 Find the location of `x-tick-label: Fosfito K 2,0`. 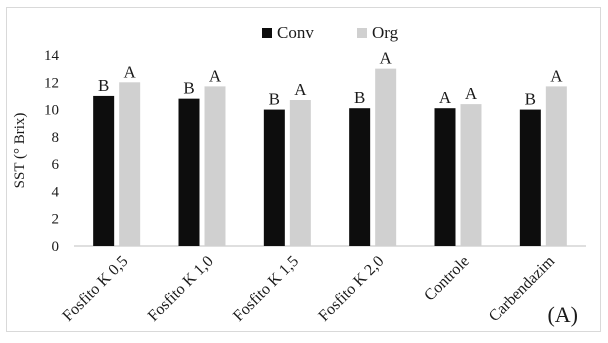

x-tick-label: Fosfito K 2,0 is located at coordinates (351, 289).